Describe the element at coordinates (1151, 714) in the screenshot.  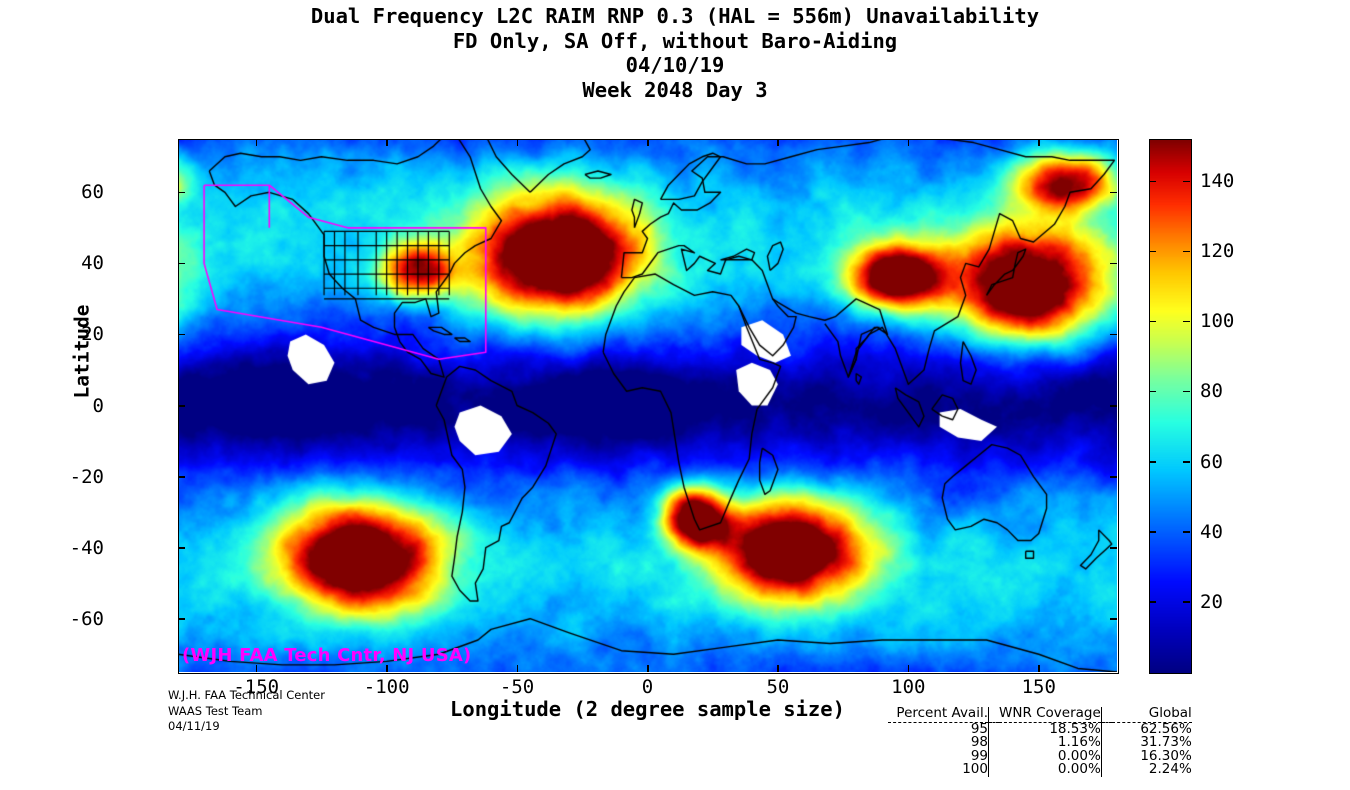
I see `stats-header-cell: Global` at that location.